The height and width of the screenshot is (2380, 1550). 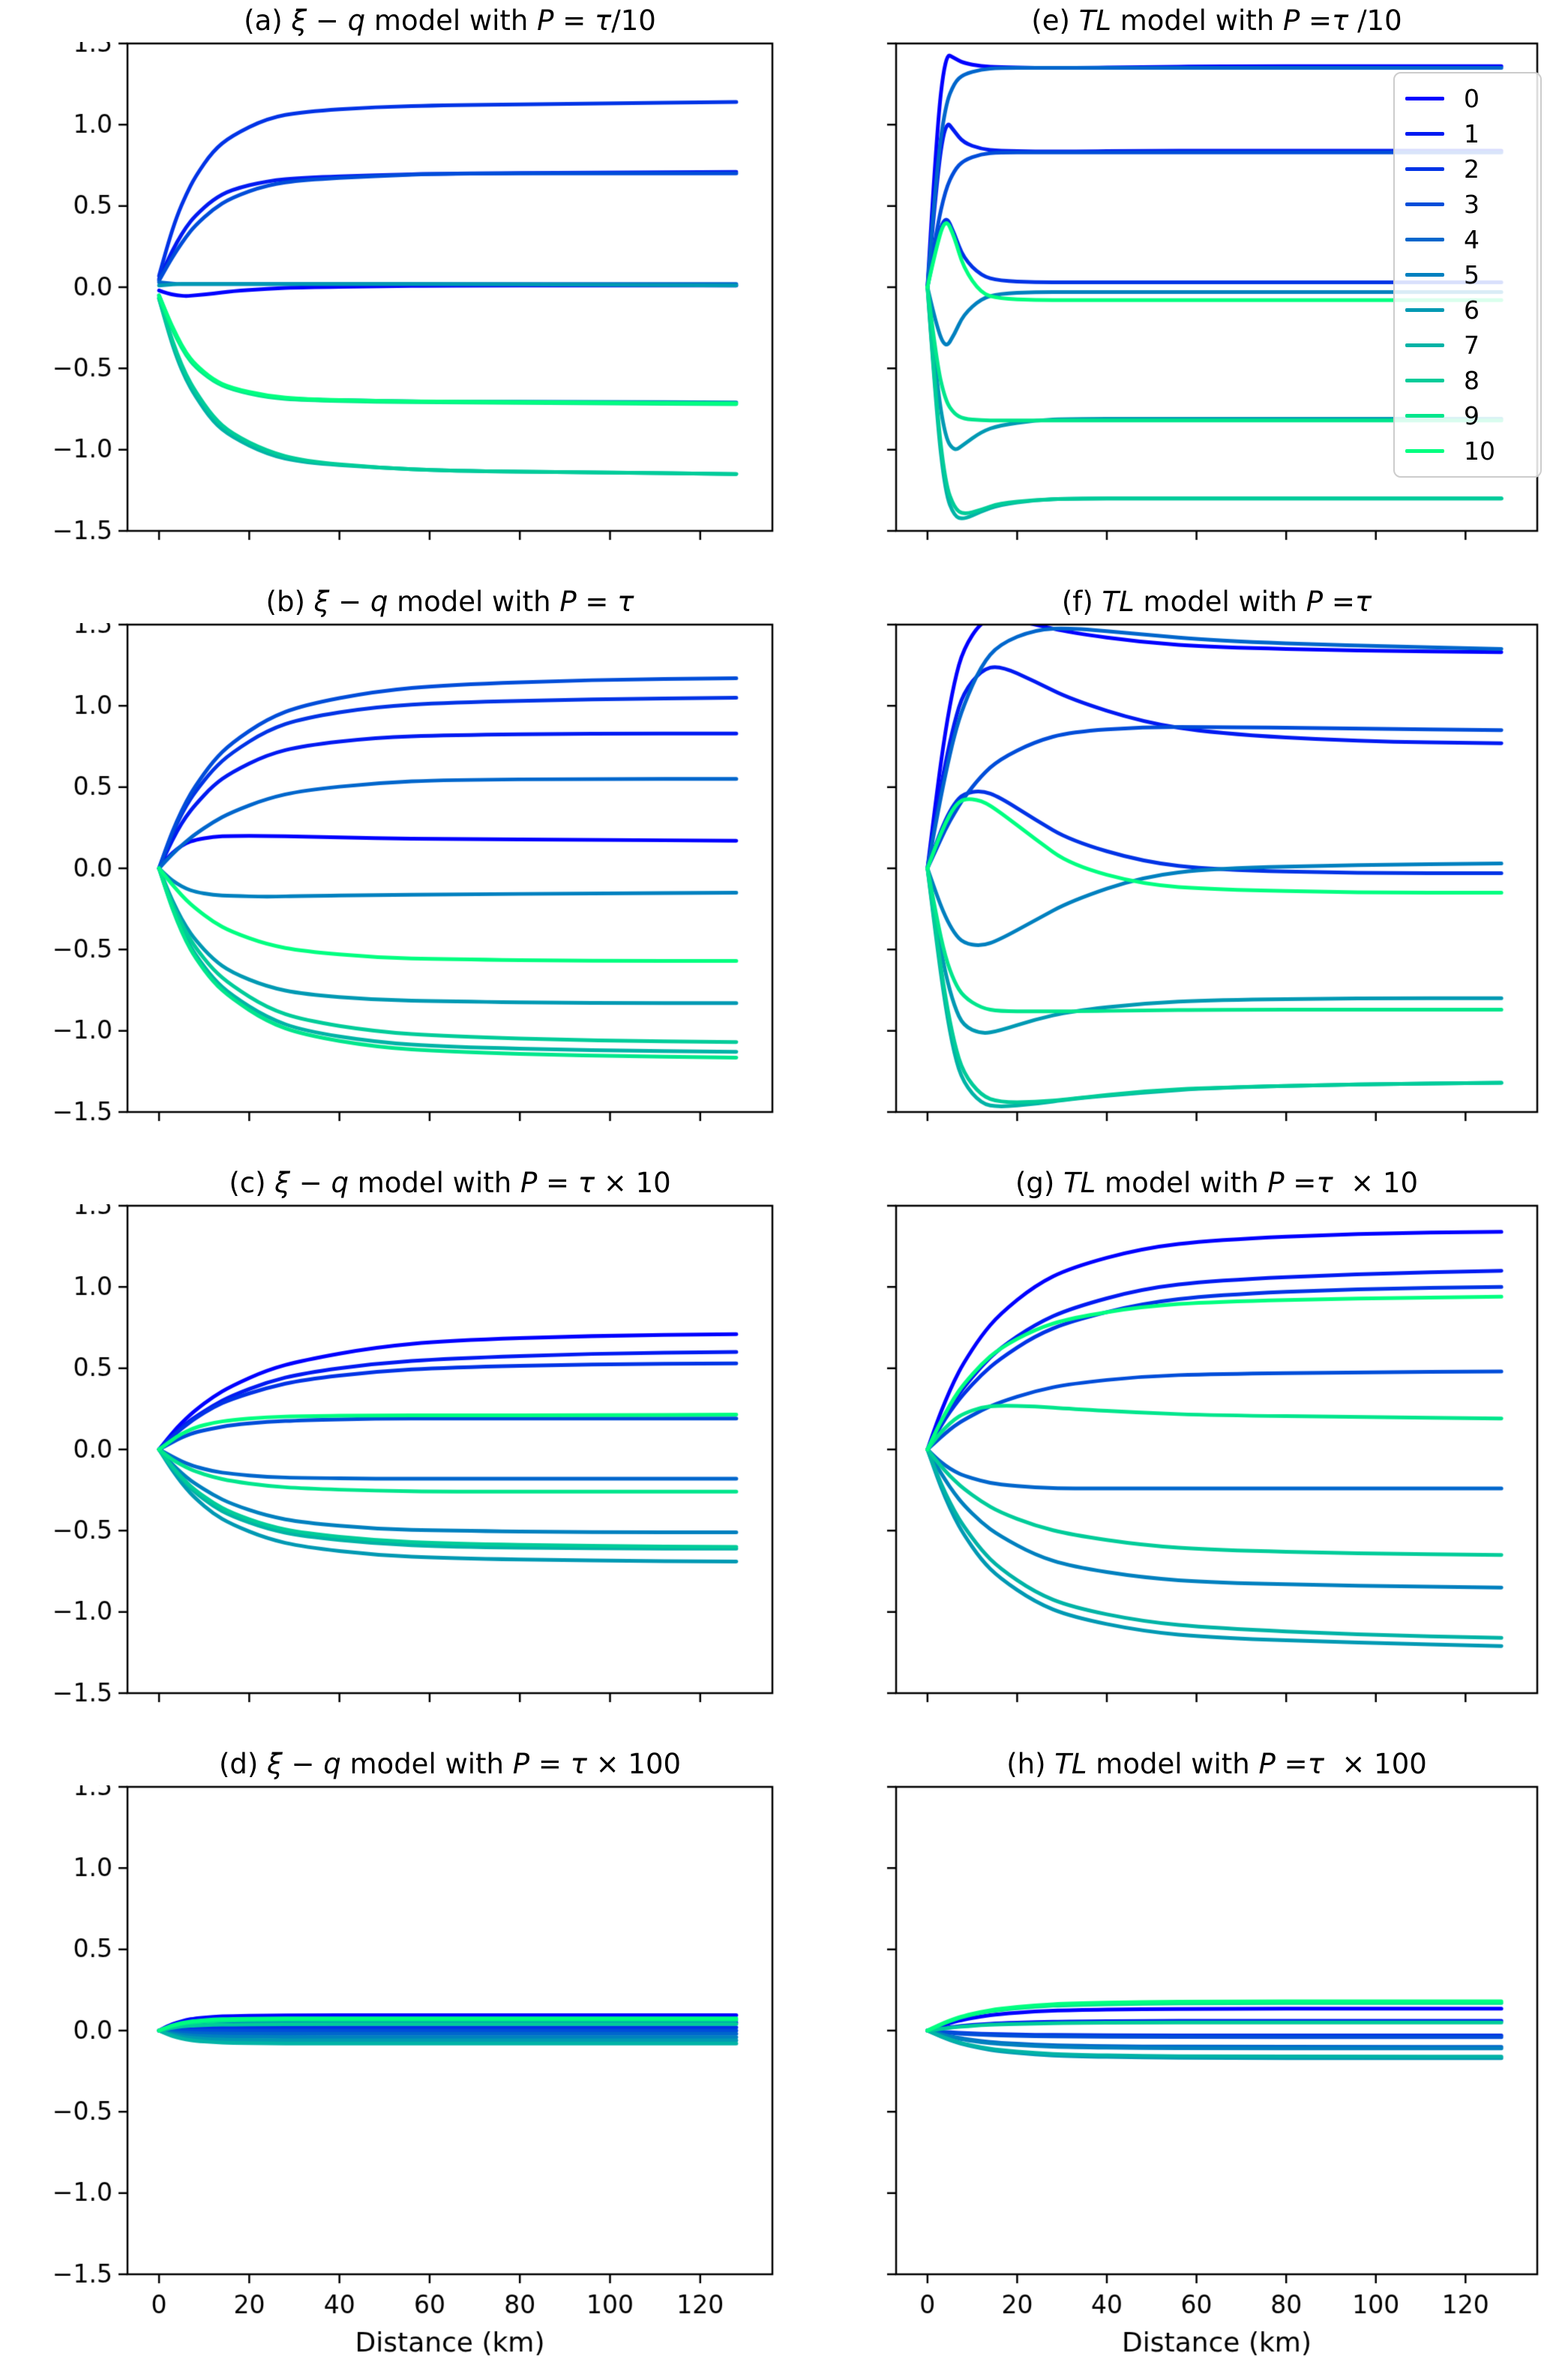 I want to click on legend: 0 1 2 3 4 5 6 7 8 9 10, so click(x=1467, y=275).